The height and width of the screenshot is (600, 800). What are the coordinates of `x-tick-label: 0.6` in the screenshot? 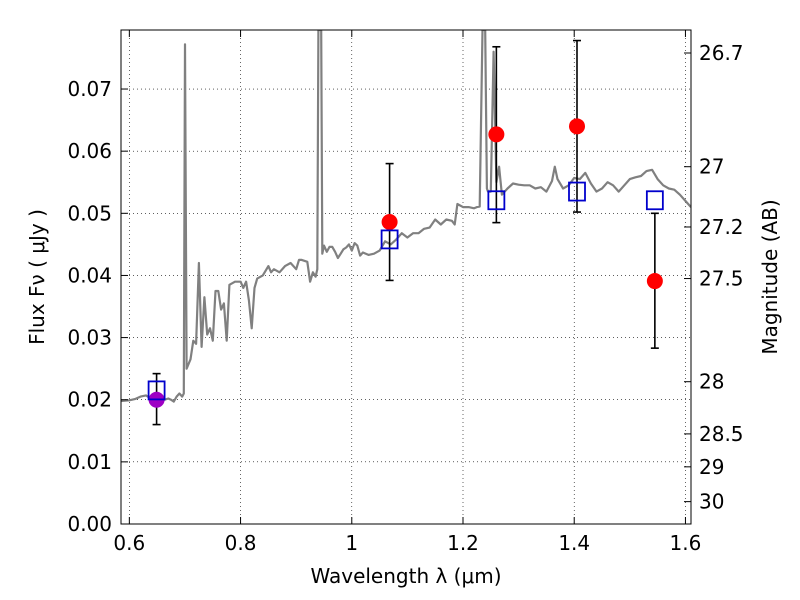 It's located at (129, 543).